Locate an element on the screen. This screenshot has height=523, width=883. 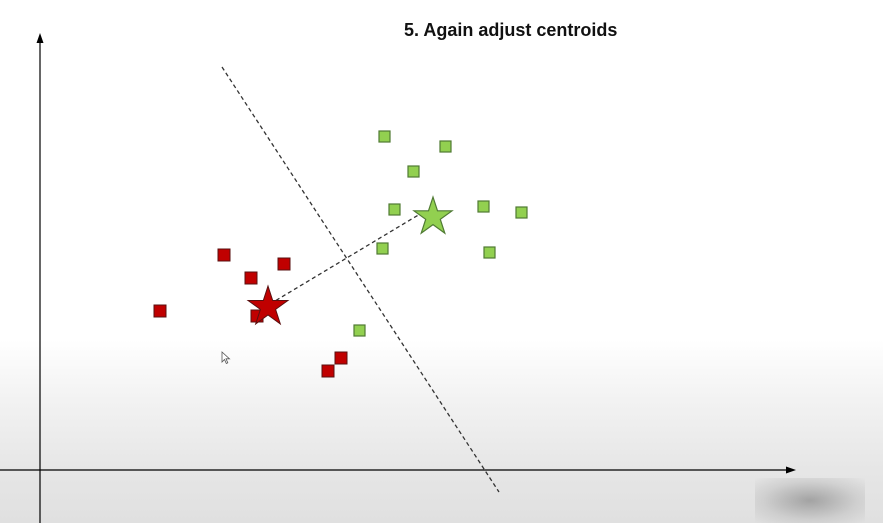
y-axis-arrow is located at coordinates (40, 38).